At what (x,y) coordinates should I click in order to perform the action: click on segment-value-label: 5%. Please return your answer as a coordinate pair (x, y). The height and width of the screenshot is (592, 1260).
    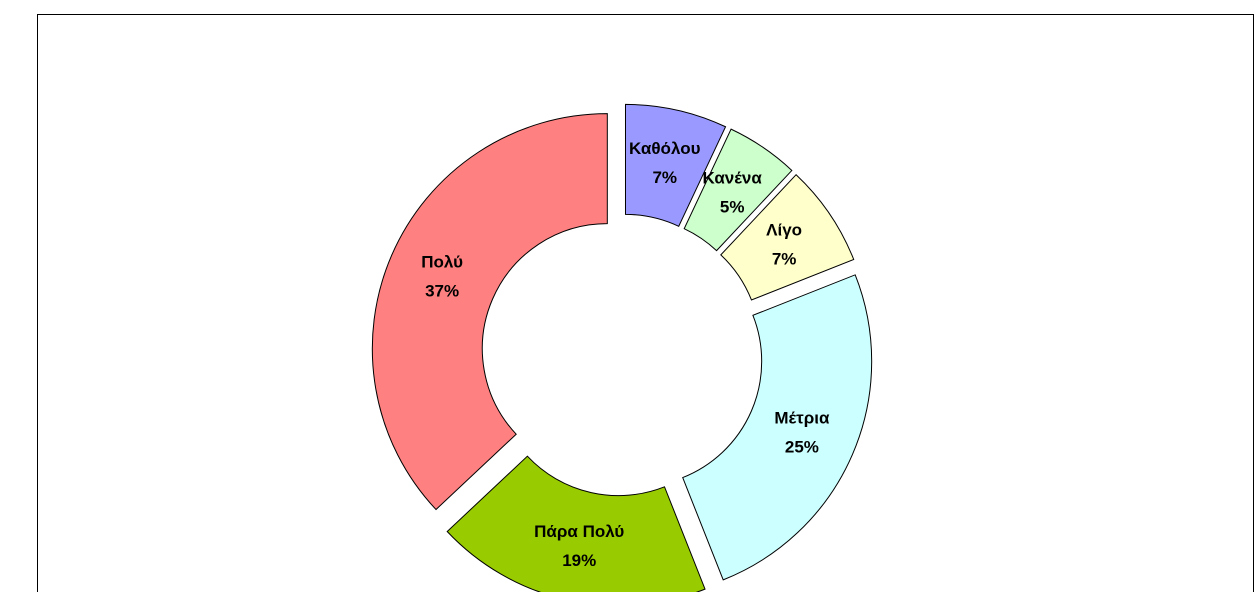
    Looking at the image, I should click on (732, 206).